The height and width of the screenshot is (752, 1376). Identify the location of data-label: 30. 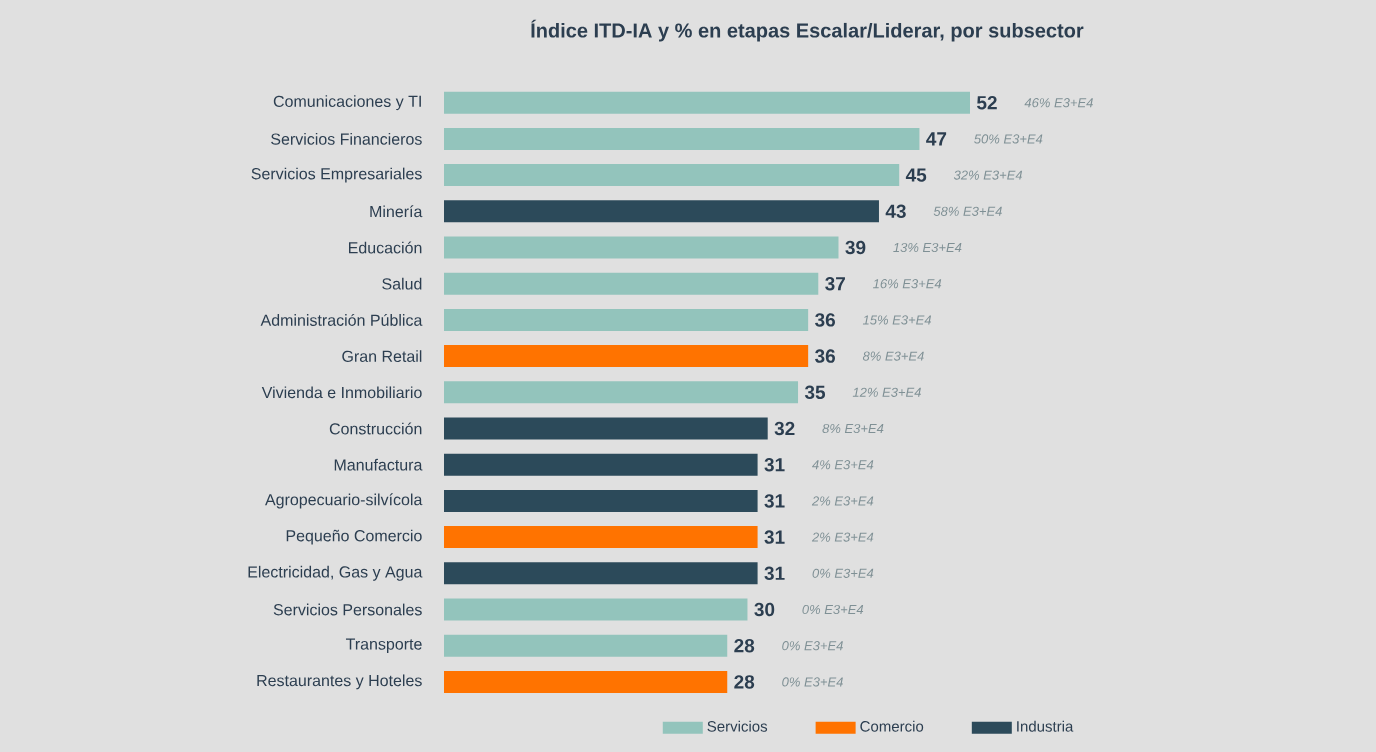
(764, 609).